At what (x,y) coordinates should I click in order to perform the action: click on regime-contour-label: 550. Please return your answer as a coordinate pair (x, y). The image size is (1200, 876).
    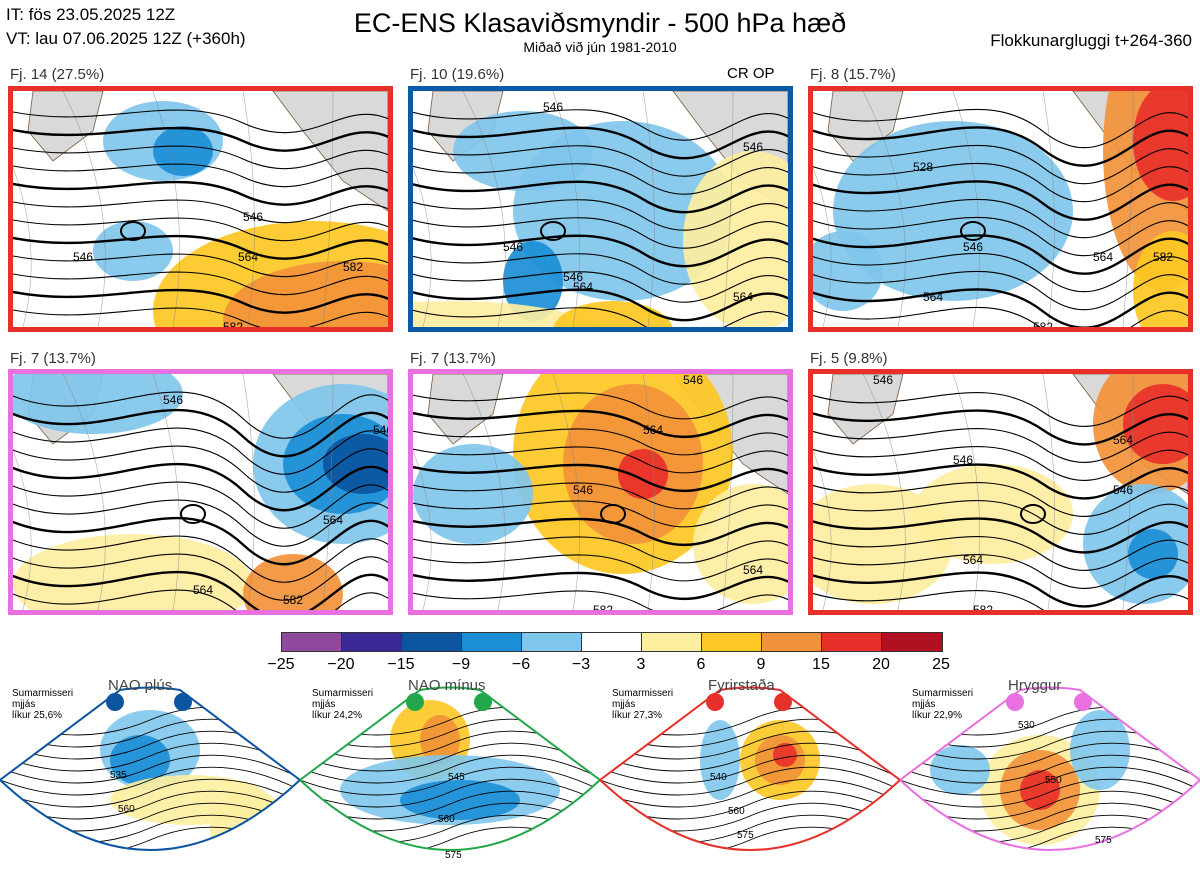
    Looking at the image, I should click on (1053, 780).